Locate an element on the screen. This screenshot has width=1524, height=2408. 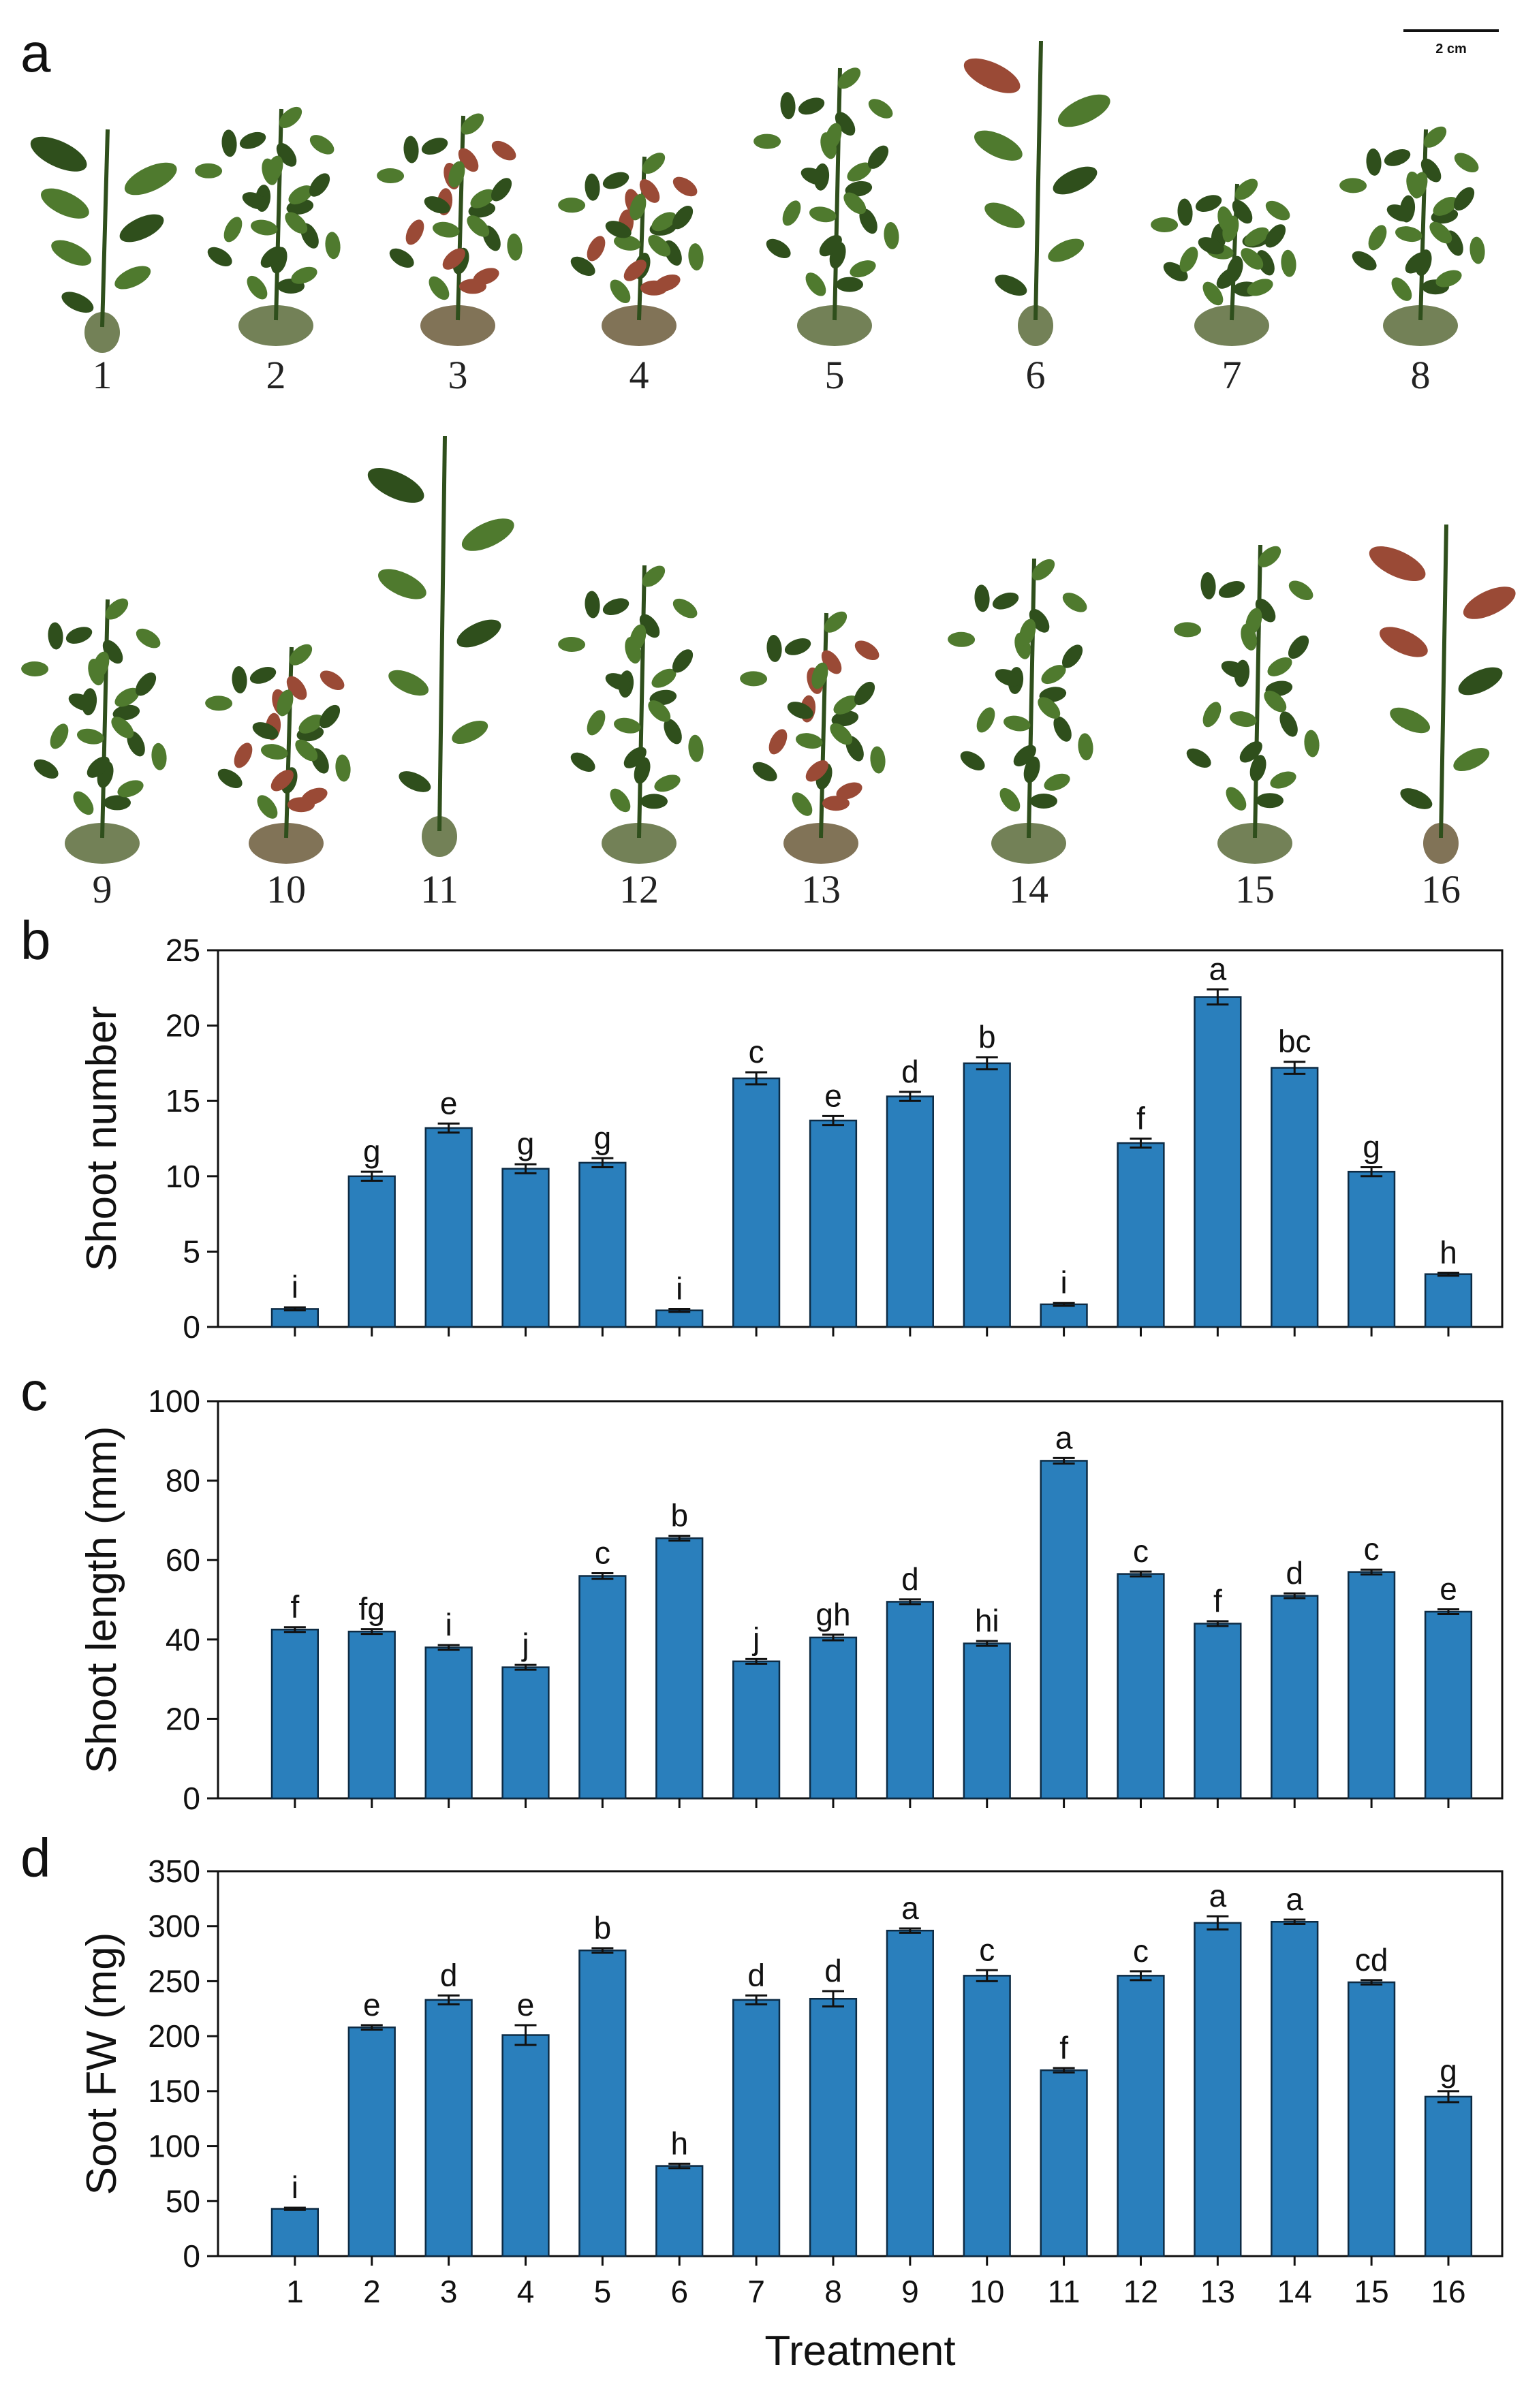
plant-11: 11 is located at coordinates (440, 673).